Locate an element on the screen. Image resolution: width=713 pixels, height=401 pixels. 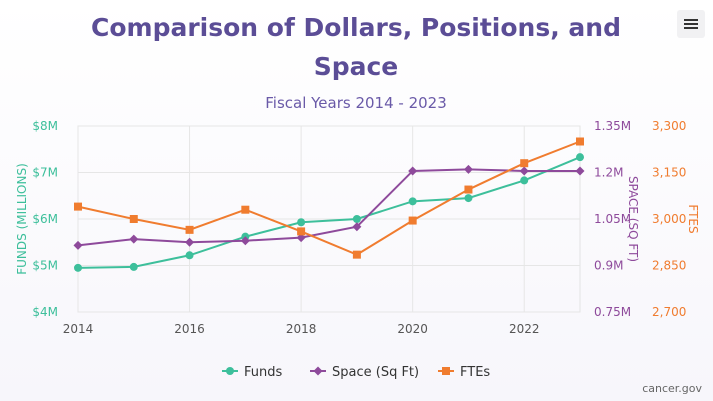
right-axis-ftes-tick-label: 3,150 is located at coordinates (669, 173).